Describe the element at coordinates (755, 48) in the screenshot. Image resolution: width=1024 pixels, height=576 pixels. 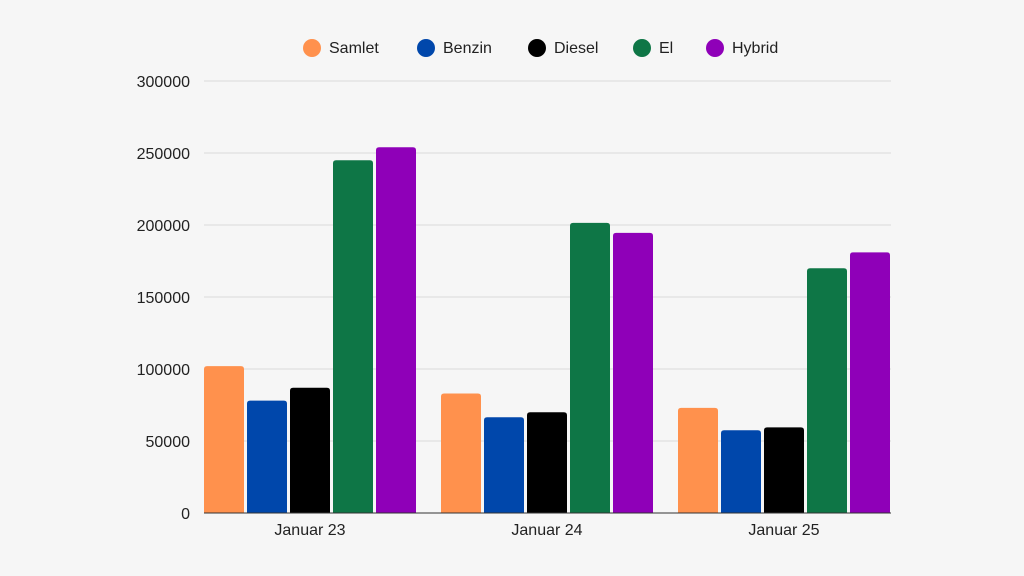
I see `legend-label: Hybrid` at that location.